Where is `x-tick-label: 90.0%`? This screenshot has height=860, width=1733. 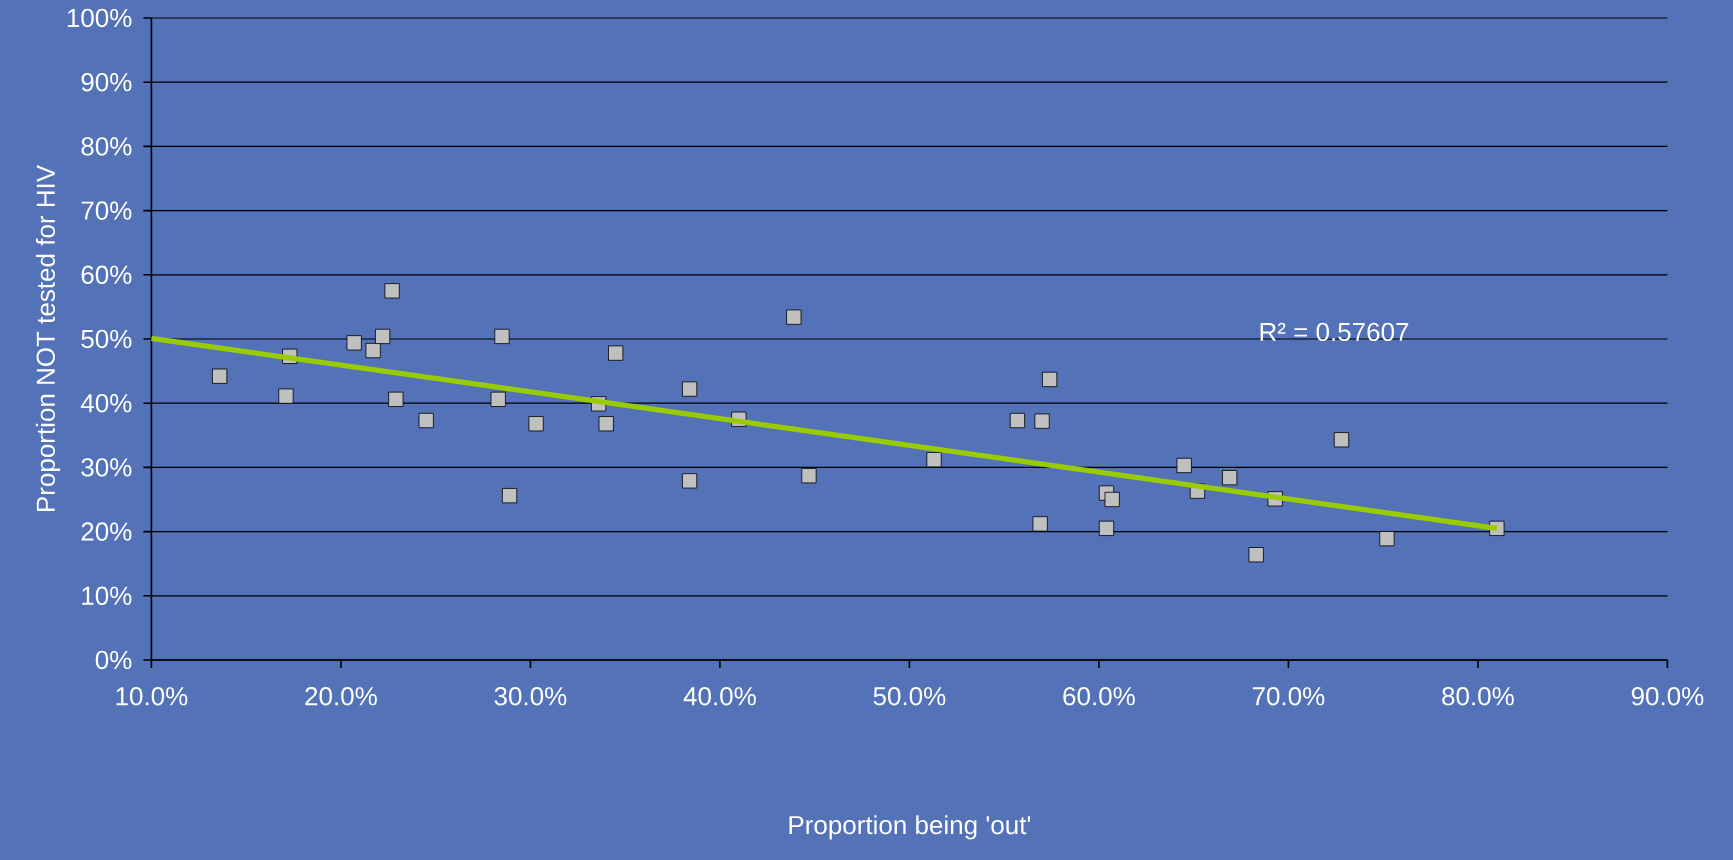 x-tick-label: 90.0% is located at coordinates (1667, 696).